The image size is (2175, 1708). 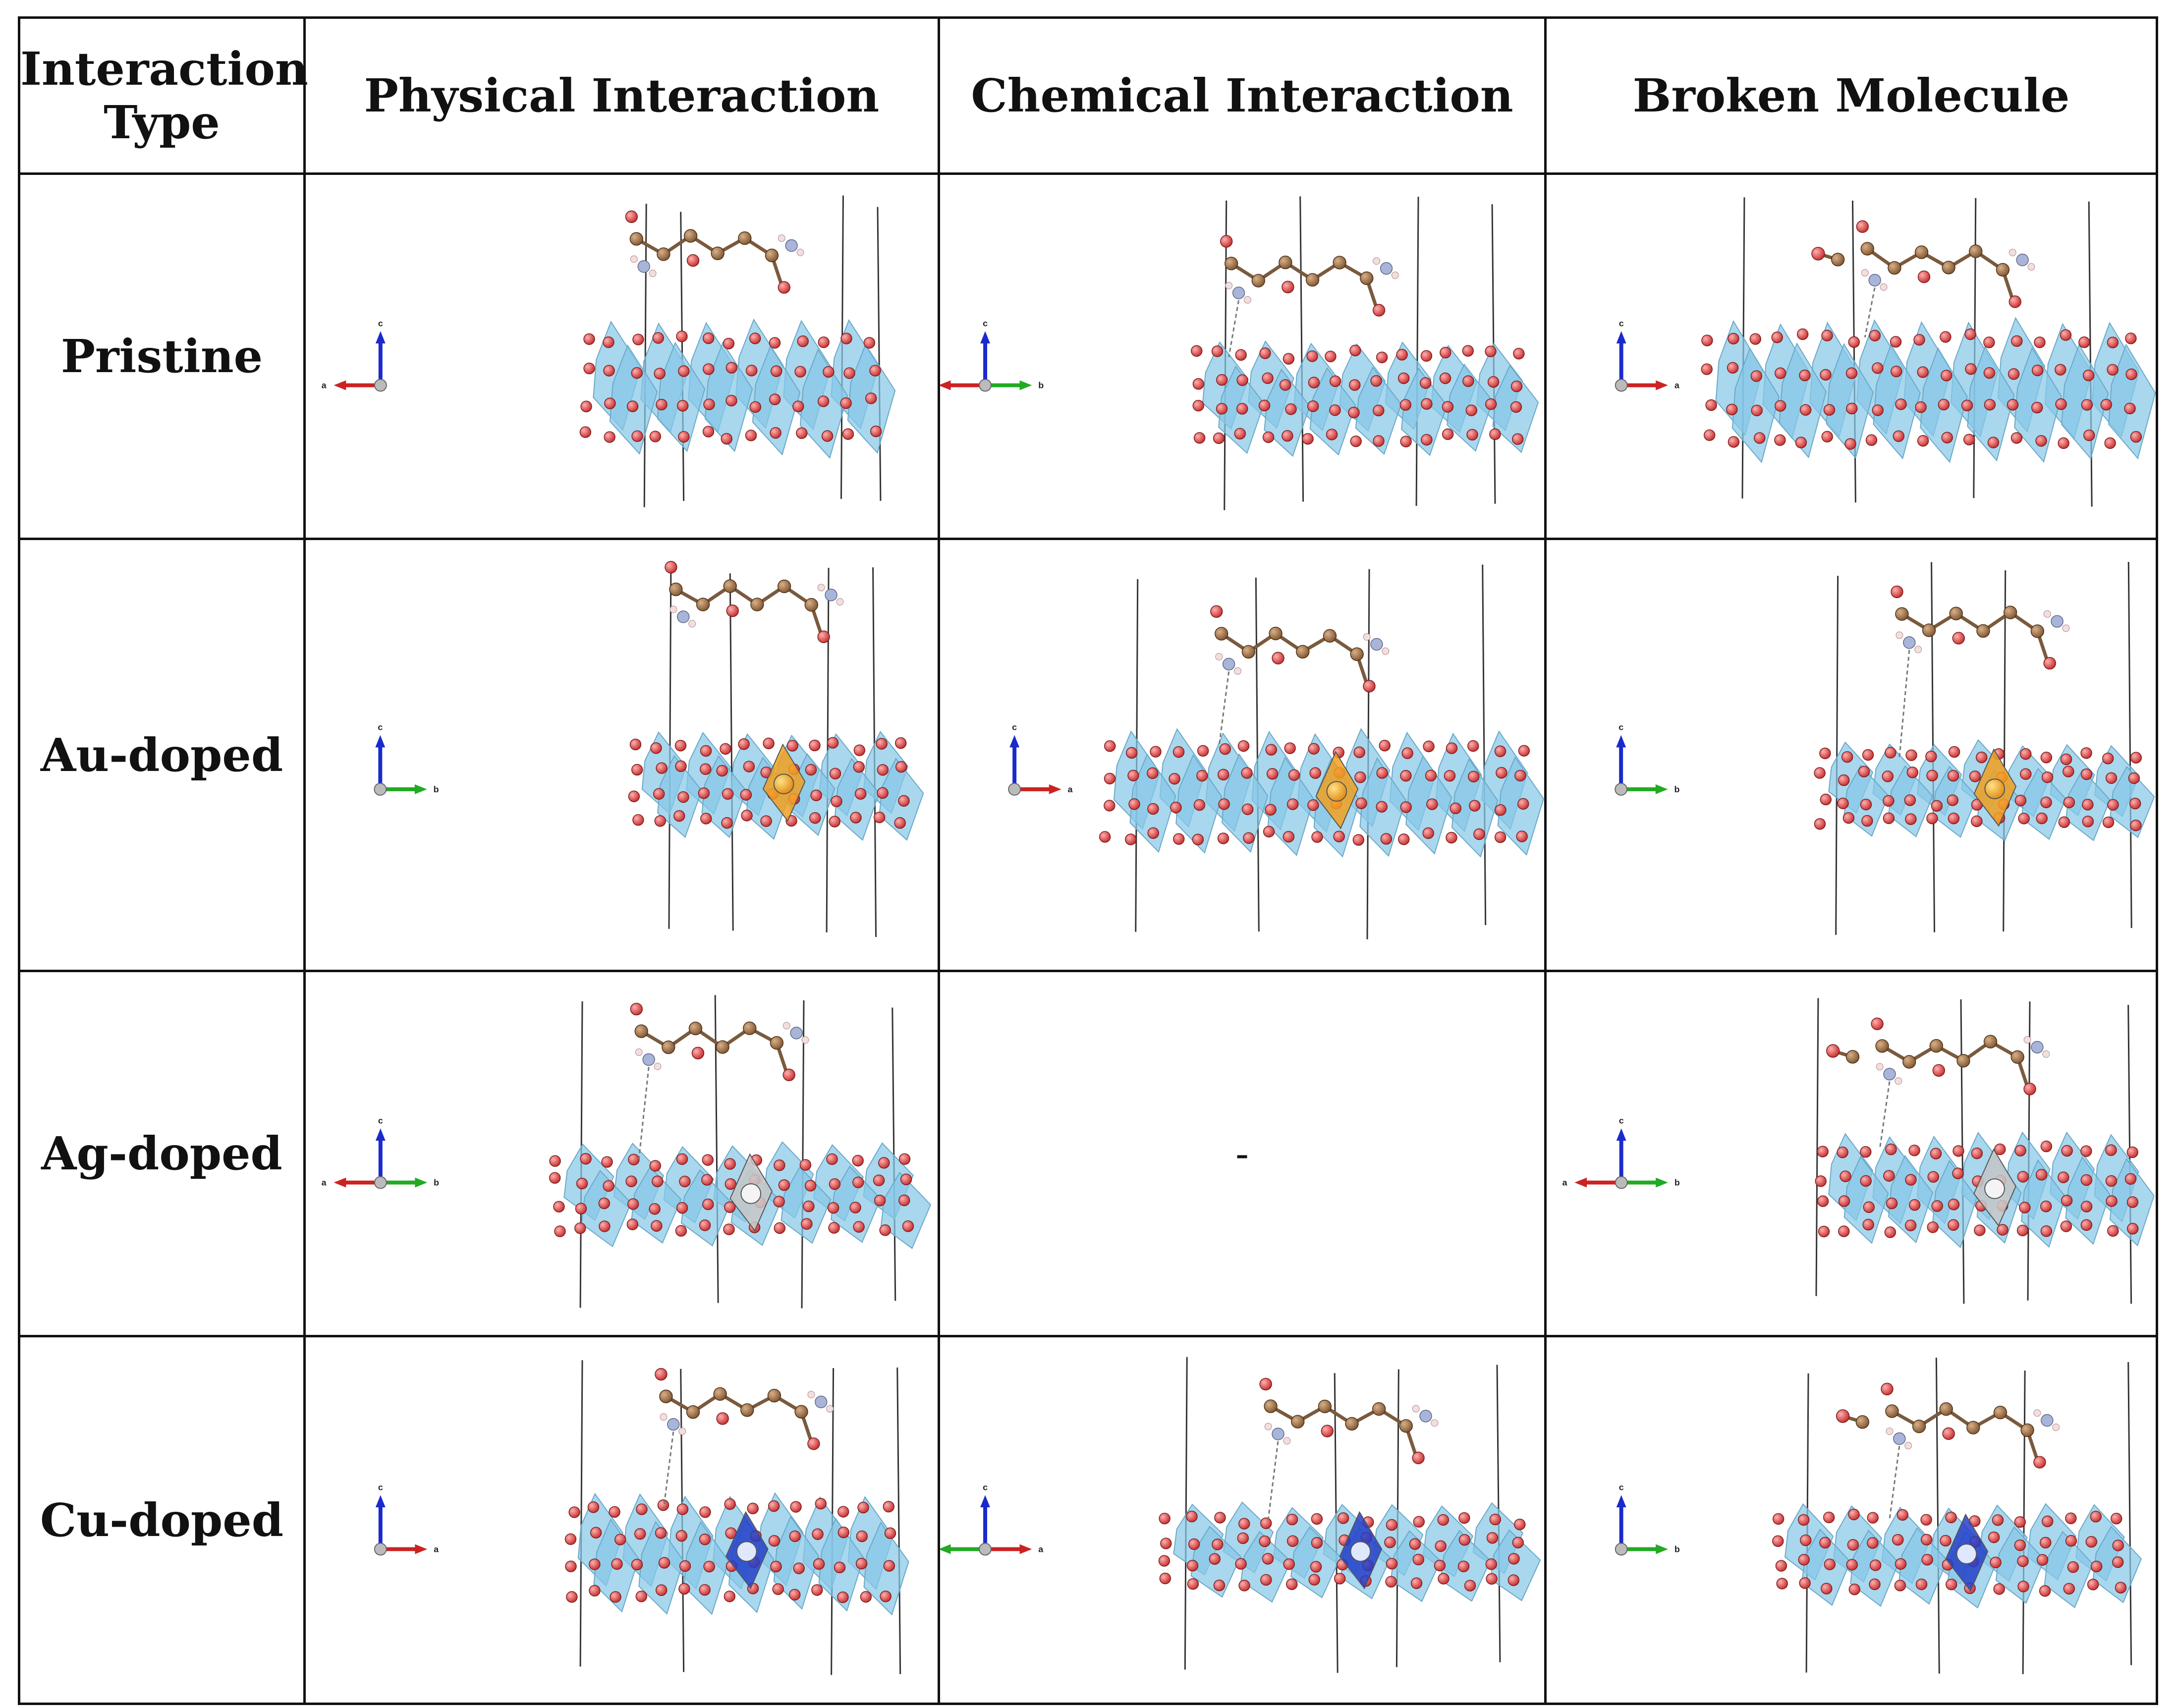 What do you see at coordinates (986, 323) in the screenshot?
I see `axis-c-label: c` at bounding box center [986, 323].